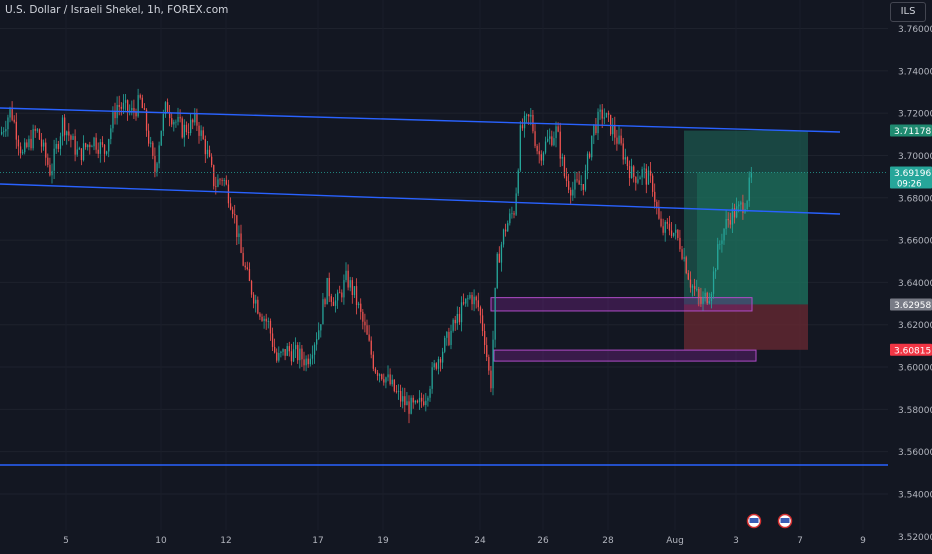  What do you see at coordinates (621, 304) in the screenshot?
I see `demand-zone-upper` at bounding box center [621, 304].